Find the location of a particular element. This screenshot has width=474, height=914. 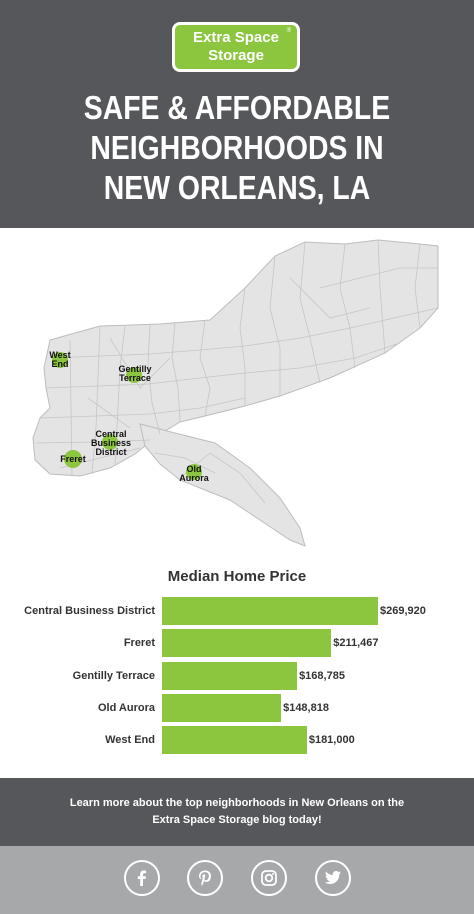

social-bar is located at coordinates (237, 880).